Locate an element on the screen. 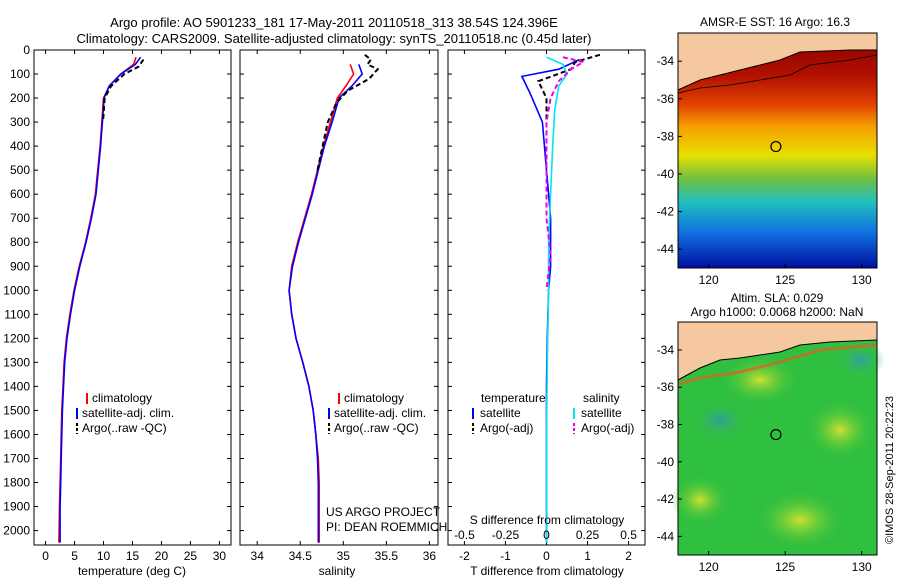 This screenshot has width=900, height=580. sst-map-axes: 120 125 130 -34 -36 -38 -40 -42 -44 is located at coordinates (764, 170).